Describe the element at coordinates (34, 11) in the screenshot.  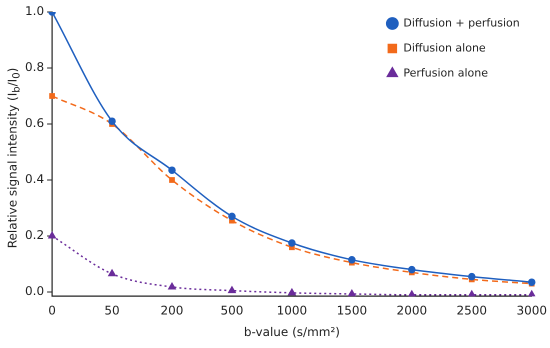
I see `y-tick-label: 1.0` at that location.